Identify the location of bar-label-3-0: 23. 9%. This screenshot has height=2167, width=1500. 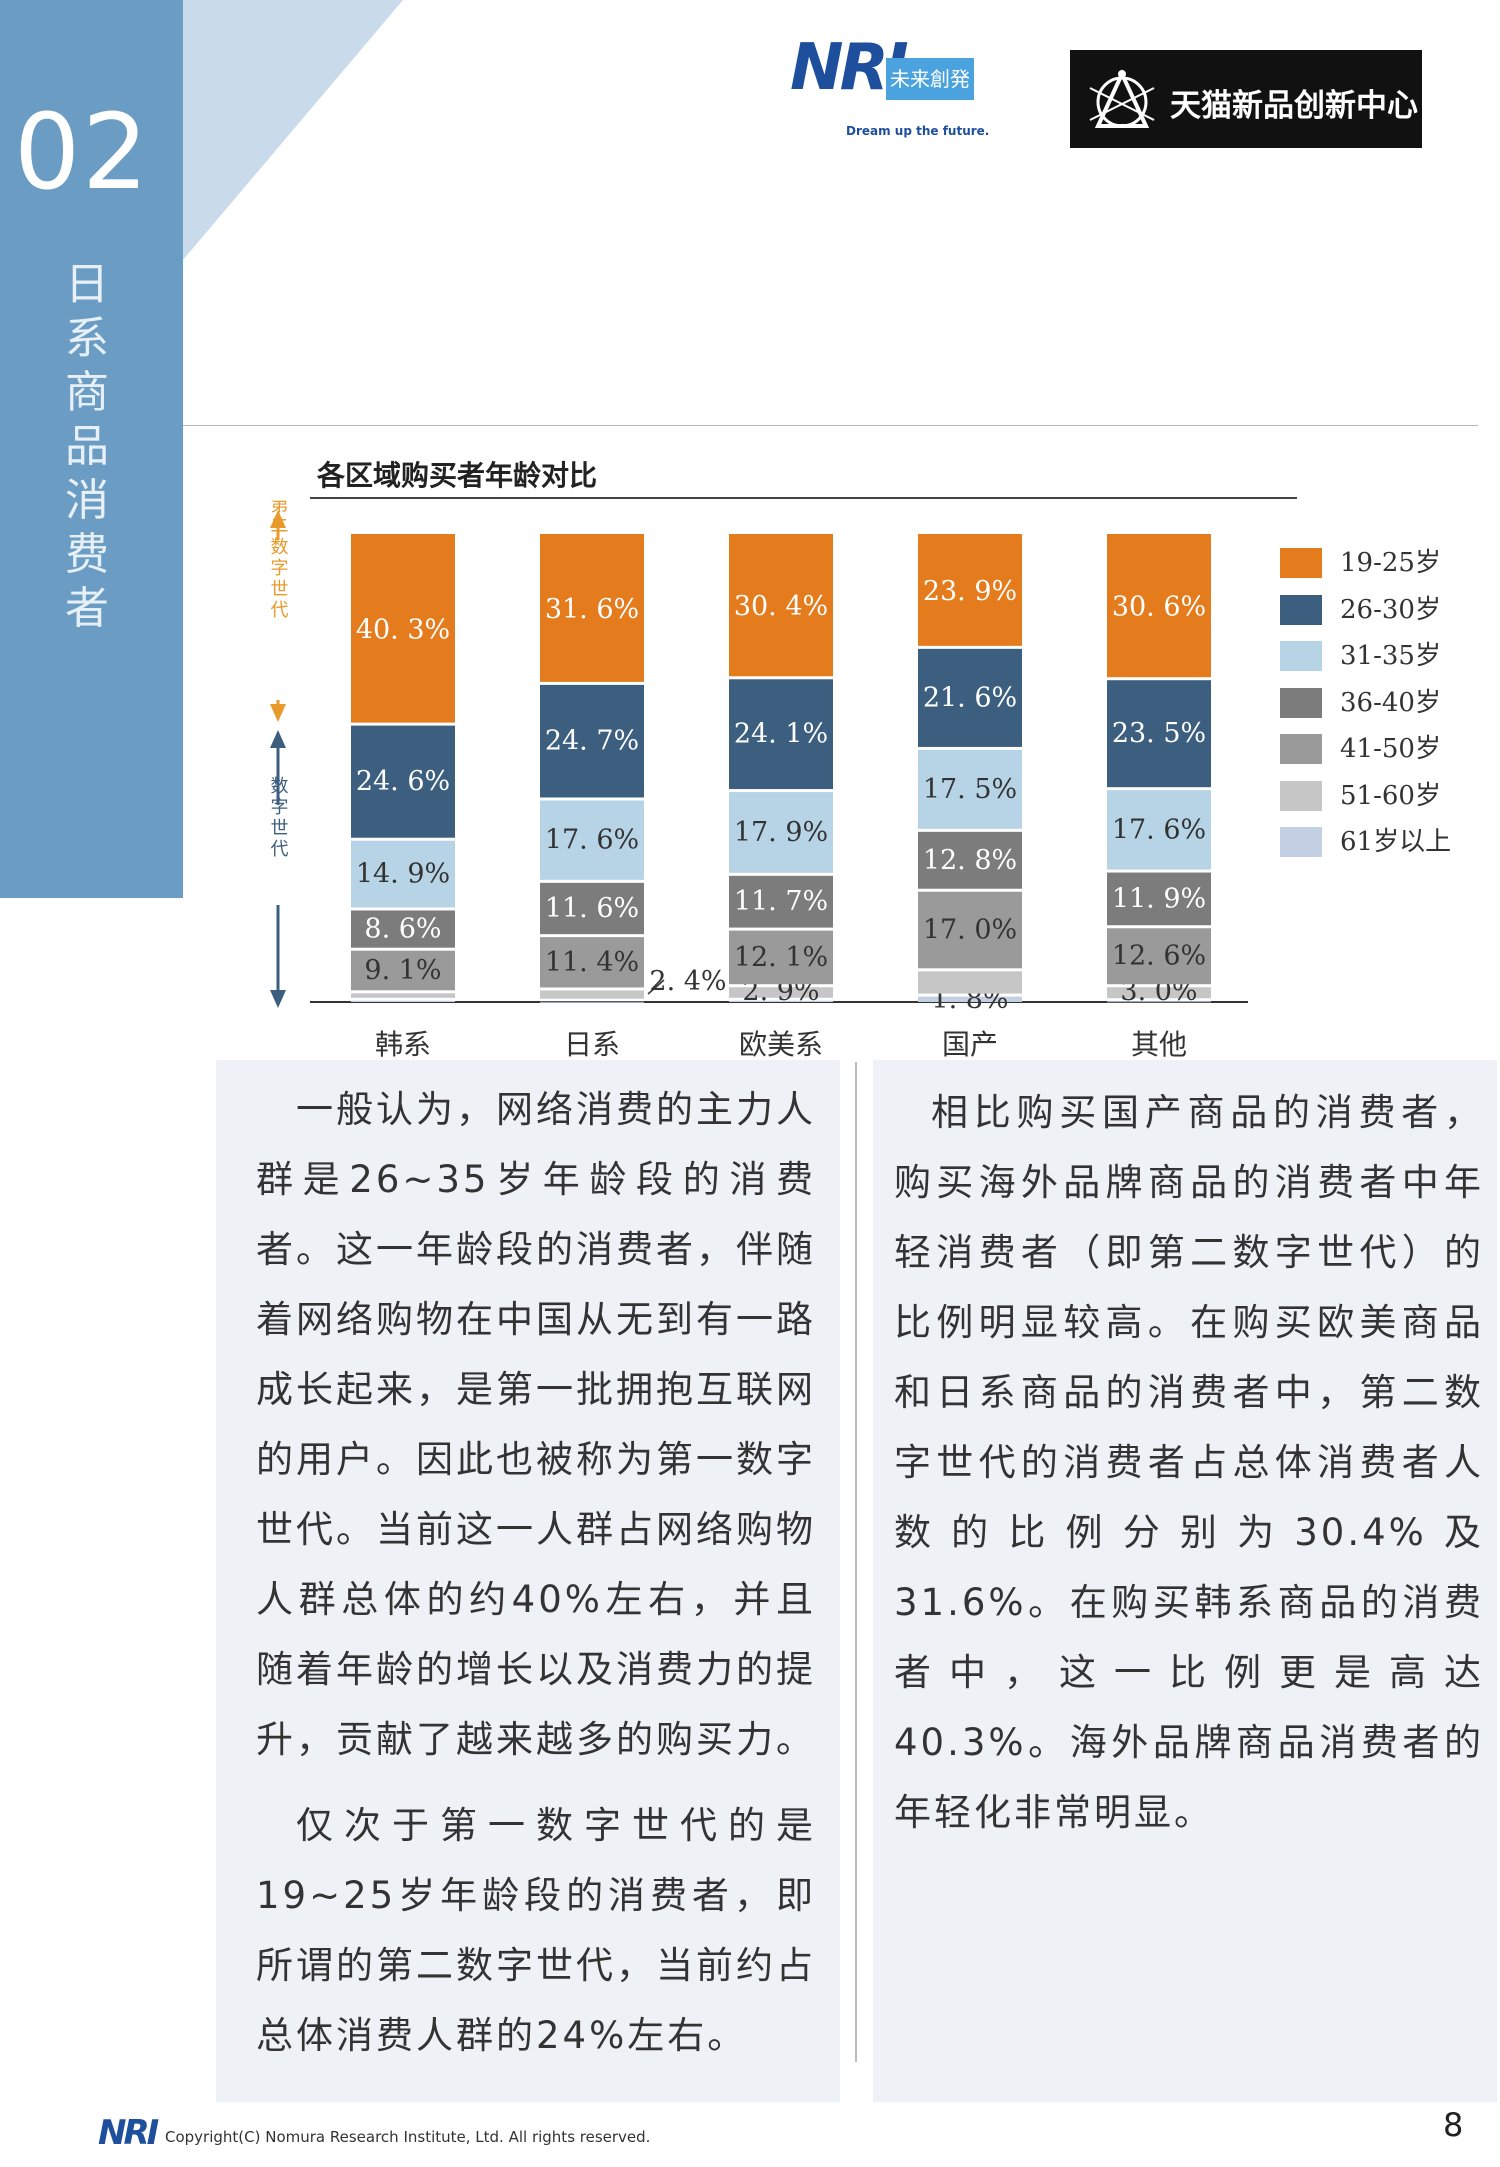
(970, 591).